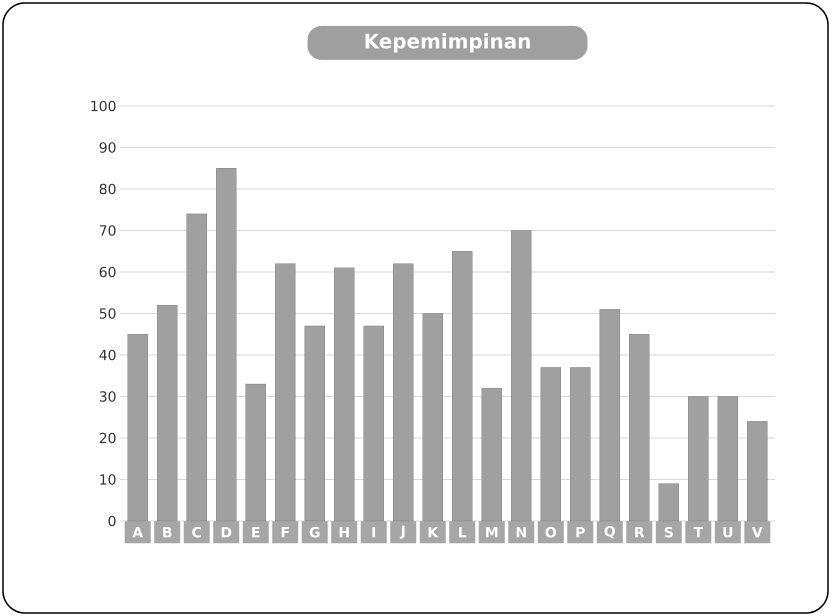  Describe the element at coordinates (433, 532) in the screenshot. I see `x-tick-label: K` at that location.